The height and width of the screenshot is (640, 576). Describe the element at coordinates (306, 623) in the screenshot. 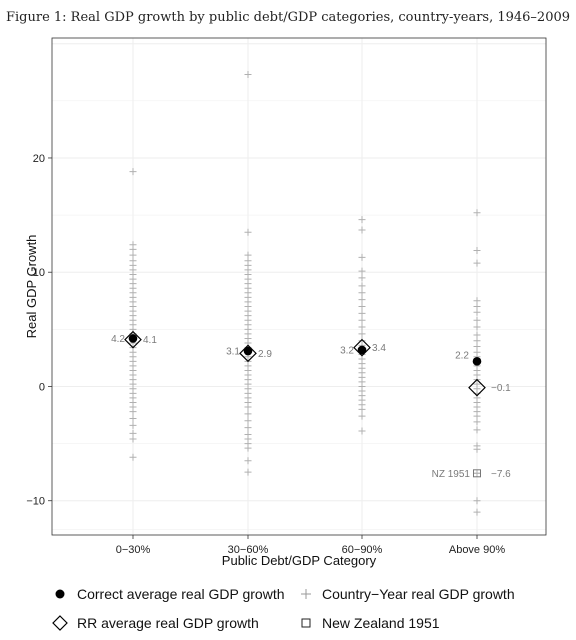

I see `legend-nz-square` at that location.